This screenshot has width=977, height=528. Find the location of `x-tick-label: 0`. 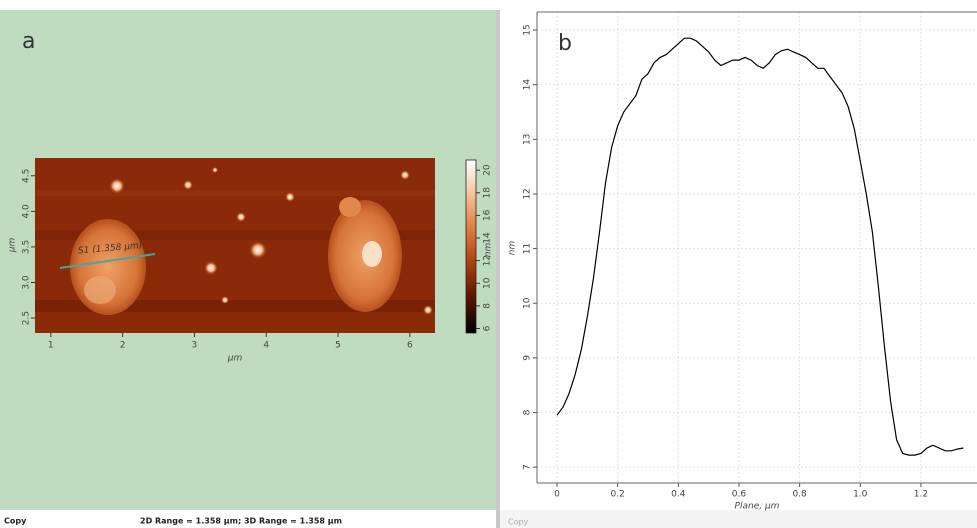

x-tick-label: 0 is located at coordinates (557, 495).